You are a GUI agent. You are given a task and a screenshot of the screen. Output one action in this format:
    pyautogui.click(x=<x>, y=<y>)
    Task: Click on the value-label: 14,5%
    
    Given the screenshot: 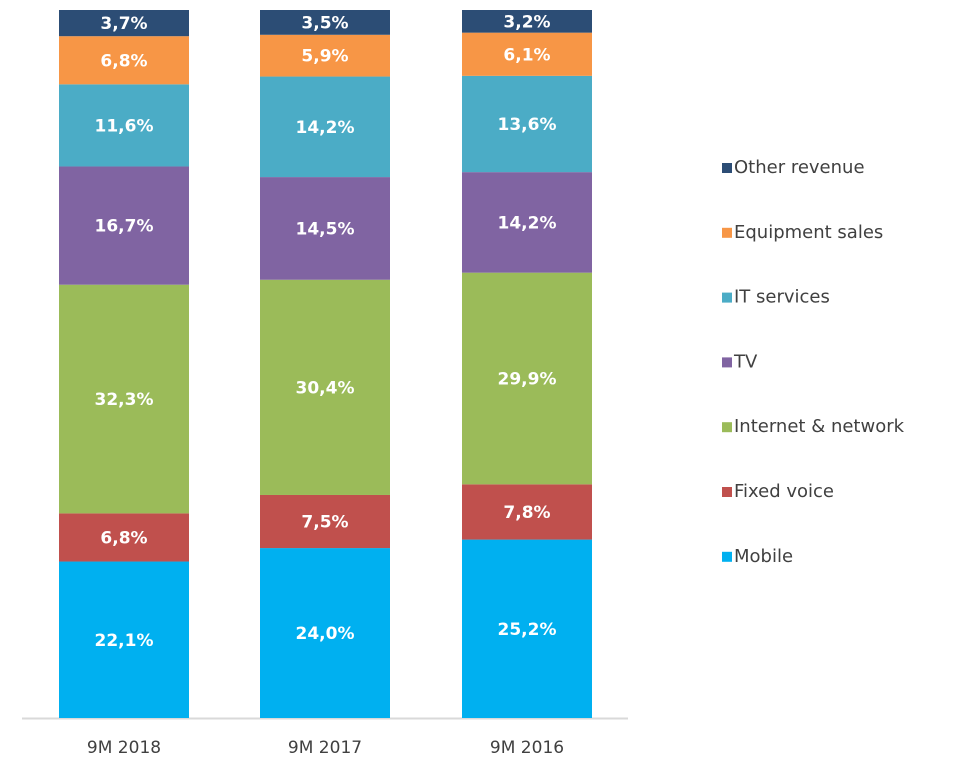 What is the action you would take?
    pyautogui.click(x=325, y=229)
    